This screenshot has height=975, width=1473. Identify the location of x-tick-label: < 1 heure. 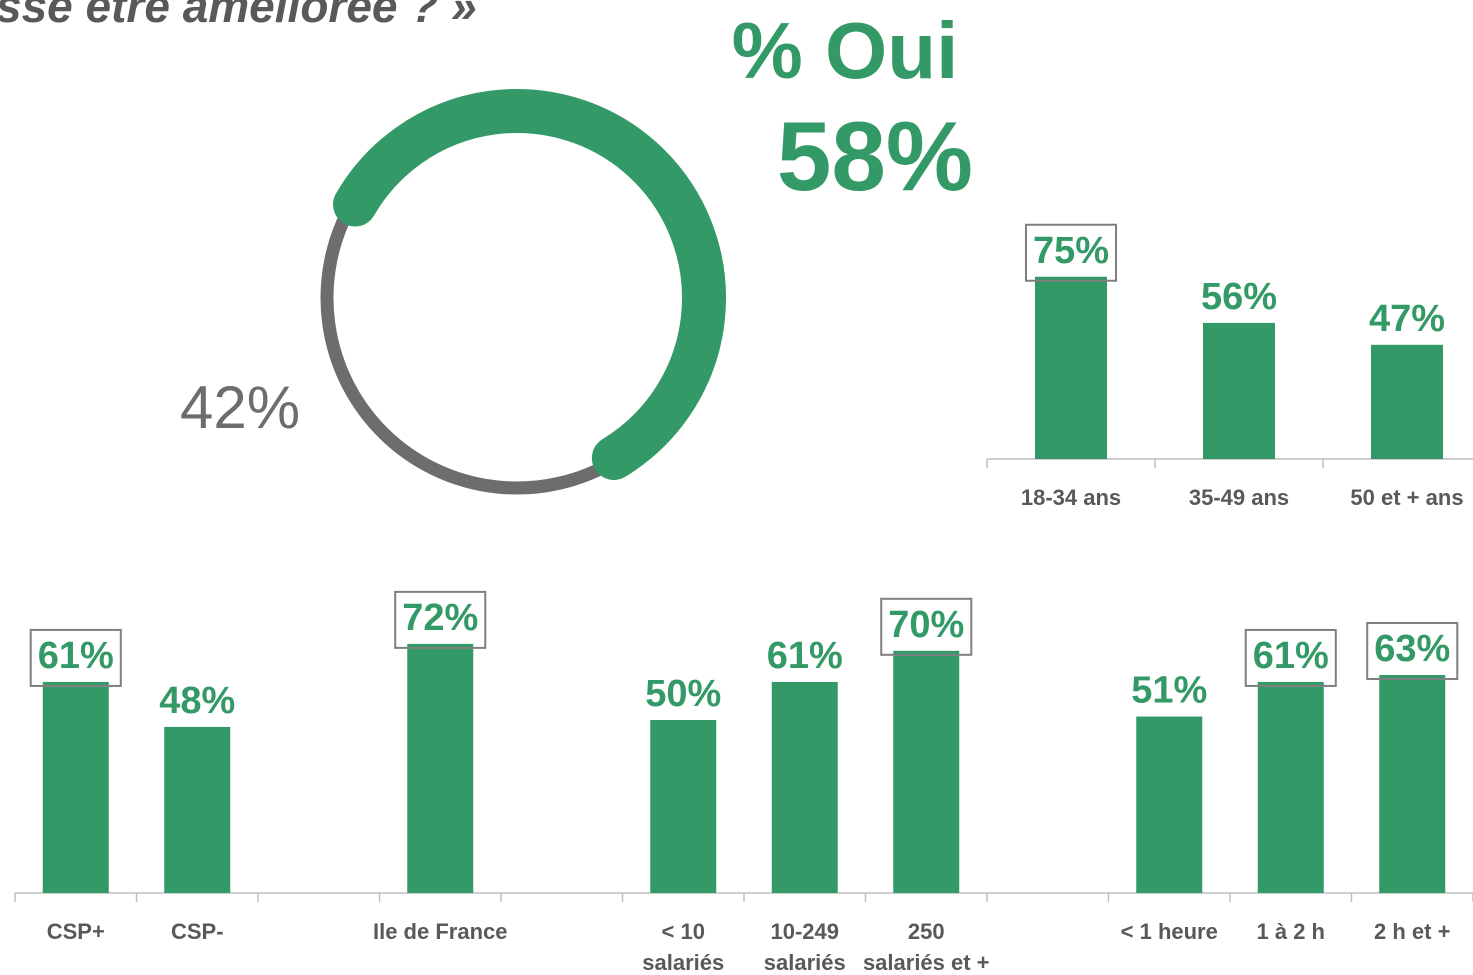
(1169, 931).